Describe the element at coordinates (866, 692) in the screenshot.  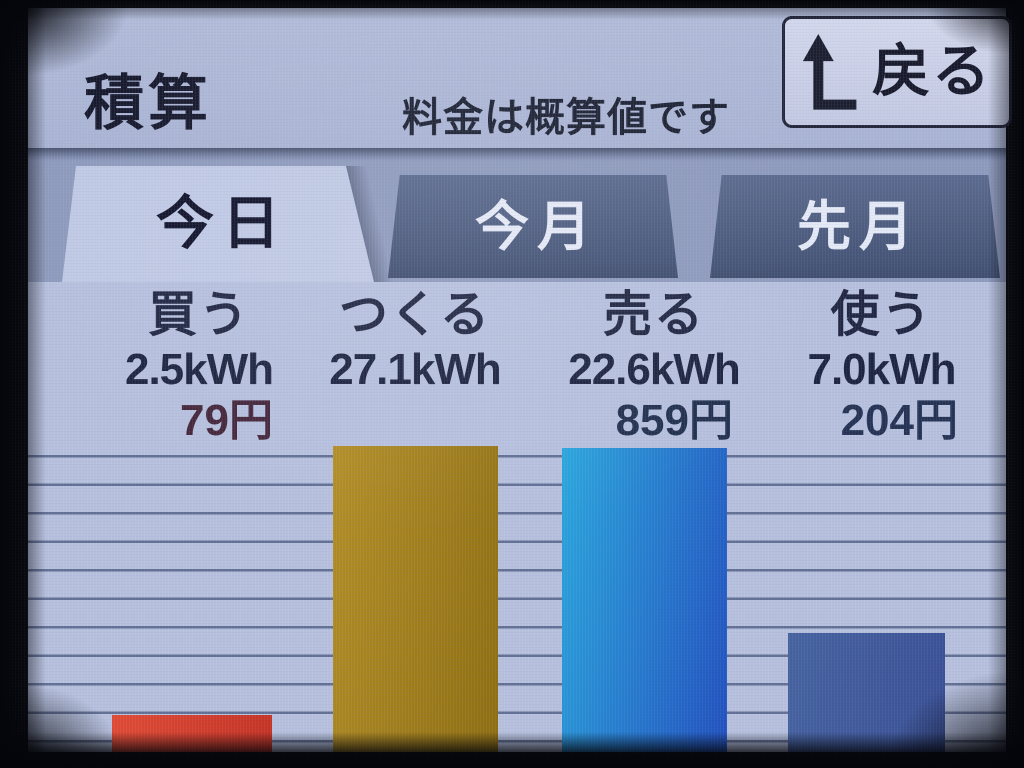
I see `bar-use` at that location.